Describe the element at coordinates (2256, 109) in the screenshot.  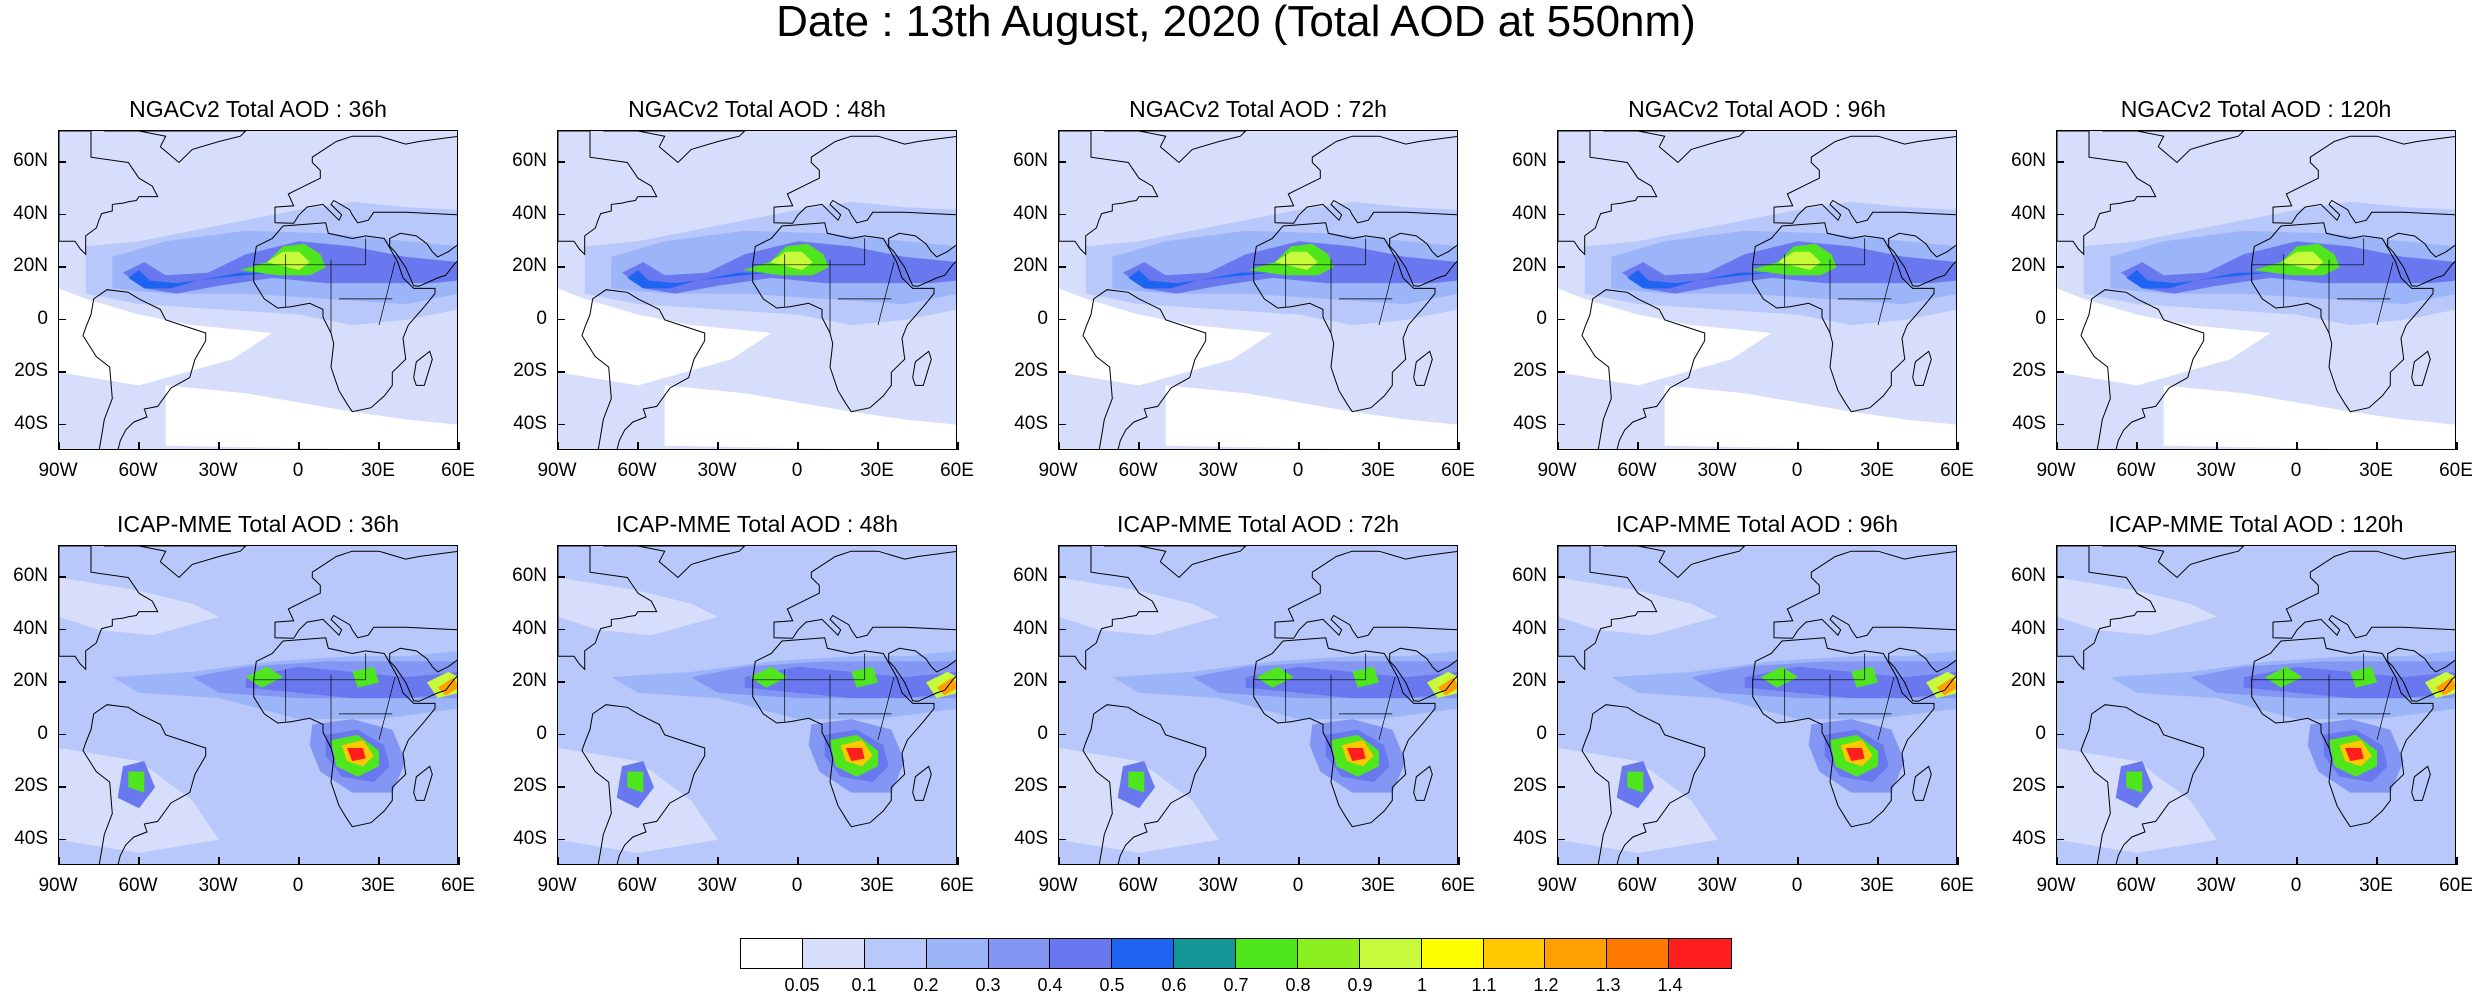
I see `panel-title: NGACv2 Total AOD : 120h` at that location.